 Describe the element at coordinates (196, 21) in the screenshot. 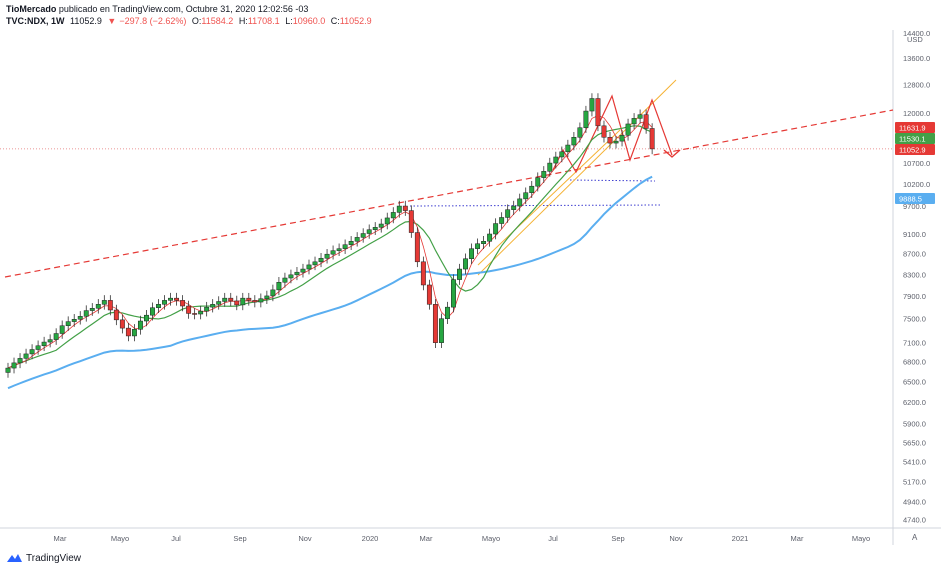

I see `open-label: O:` at that location.